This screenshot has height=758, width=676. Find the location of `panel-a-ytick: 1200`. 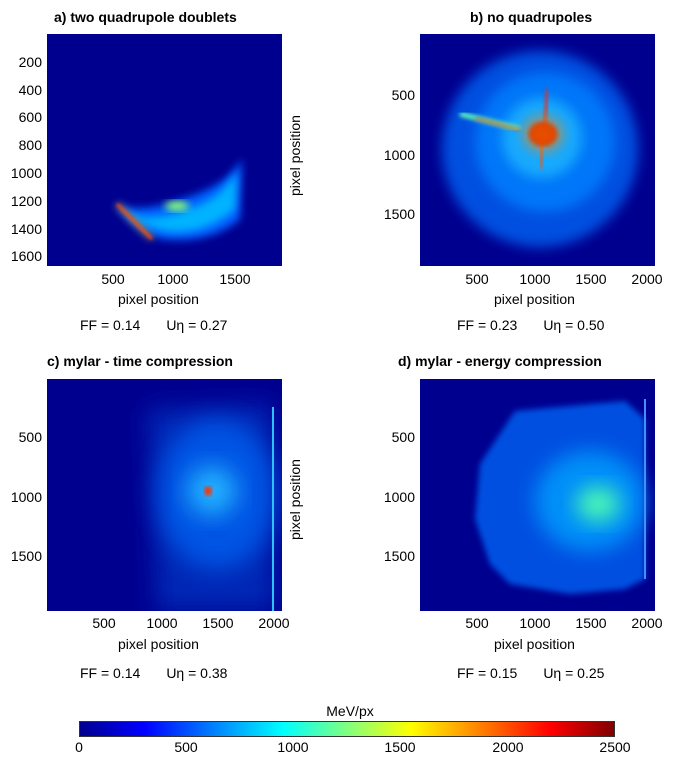

panel-a-ytick: 1200 is located at coordinates (26, 201).